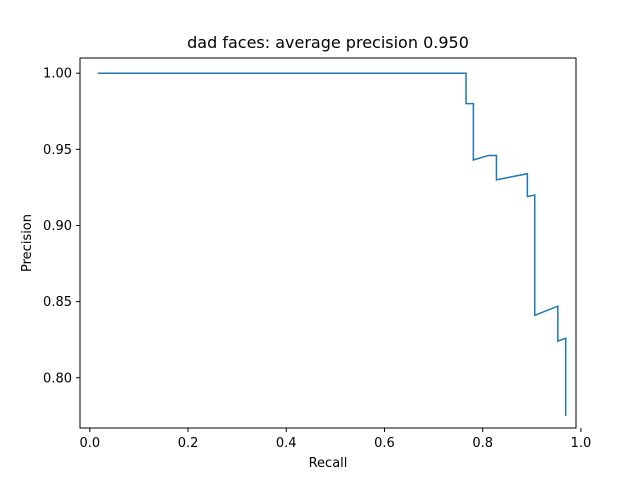 The image size is (640, 480). Describe the element at coordinates (482, 443) in the screenshot. I see `x-tick-label-4: 0.8` at that location.